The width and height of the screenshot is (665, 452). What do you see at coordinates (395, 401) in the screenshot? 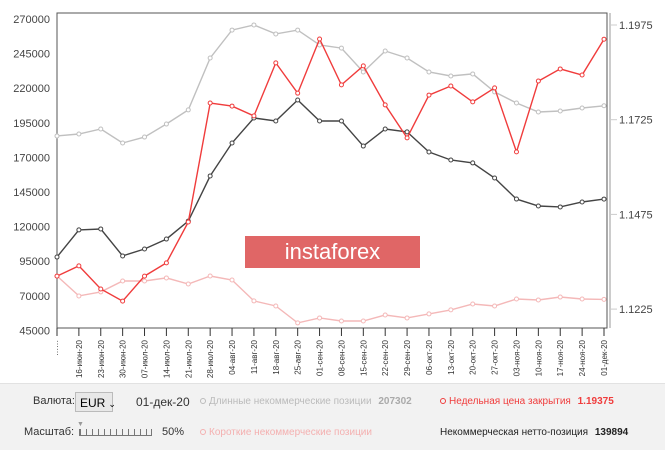
I see `legend-long-value: 207302` at bounding box center [395, 401].